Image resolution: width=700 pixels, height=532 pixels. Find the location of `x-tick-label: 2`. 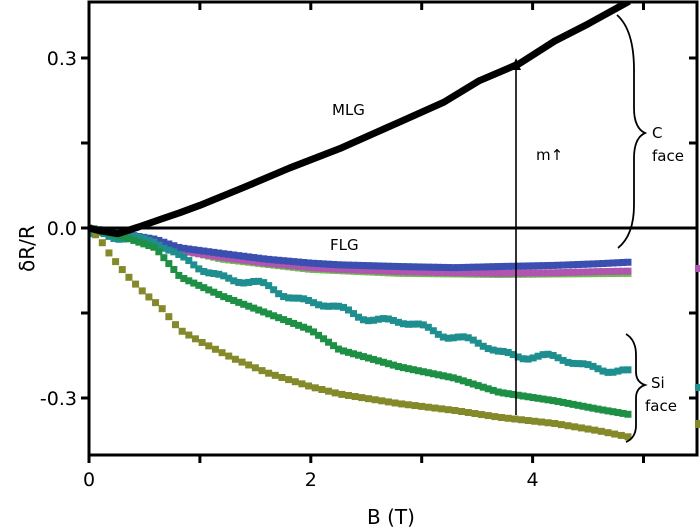

x-tick-label: 2 is located at coordinates (311, 480).